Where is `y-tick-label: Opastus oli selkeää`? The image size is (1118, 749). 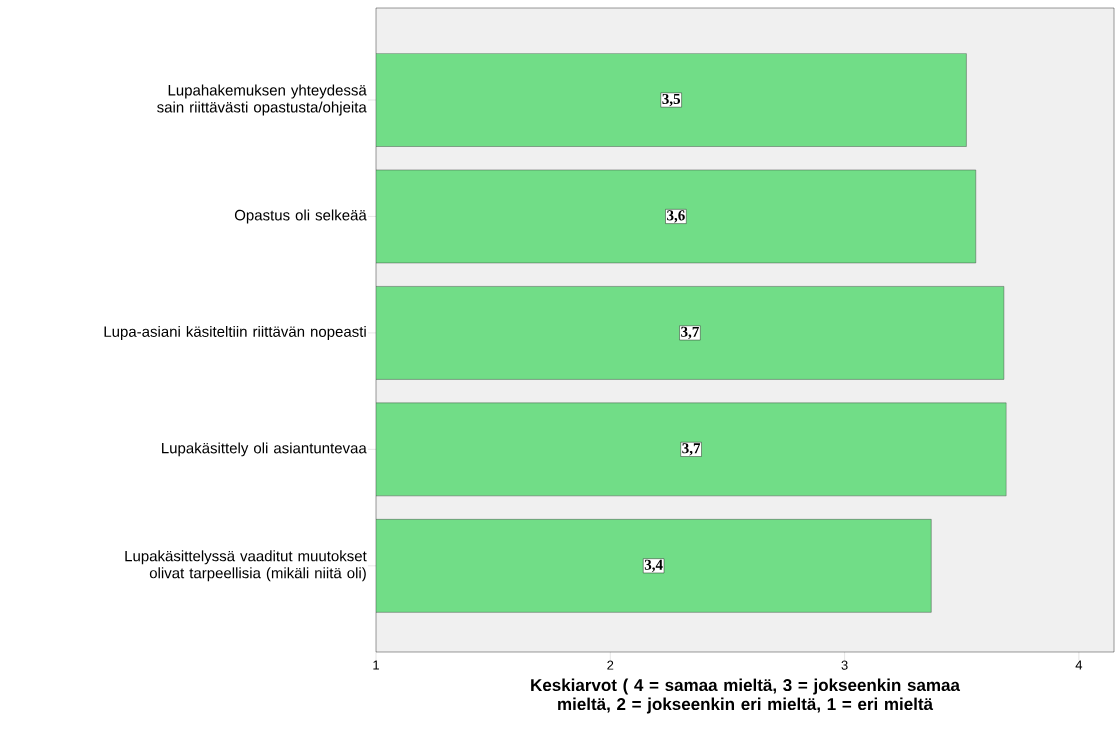 y-tick-label: Opastus oli selkeää is located at coordinates (300, 216).